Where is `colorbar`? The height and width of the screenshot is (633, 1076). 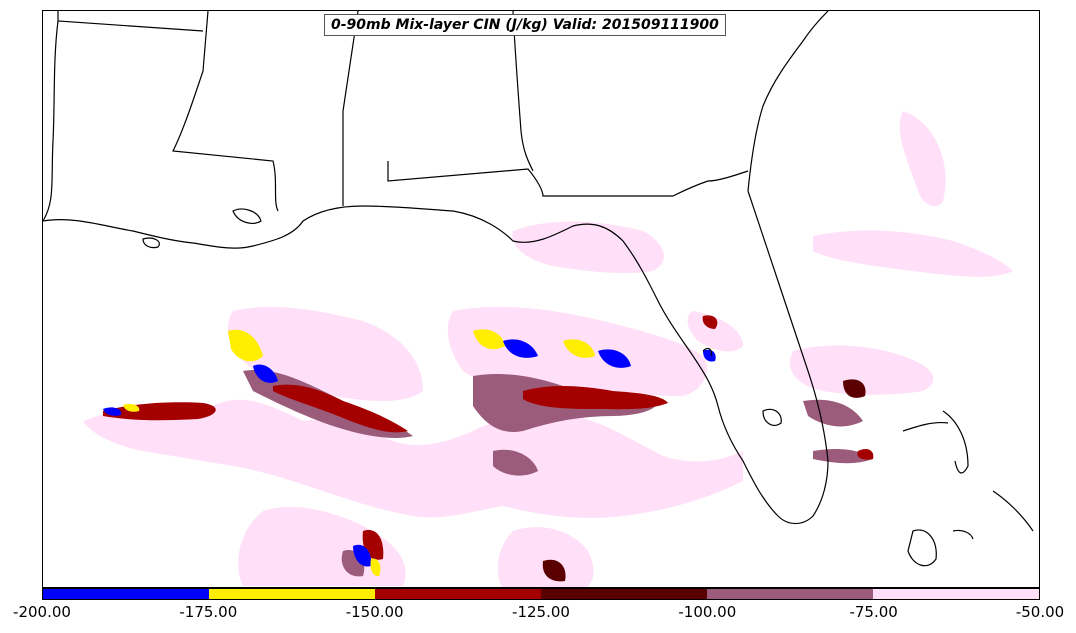 colorbar is located at coordinates (541, 594).